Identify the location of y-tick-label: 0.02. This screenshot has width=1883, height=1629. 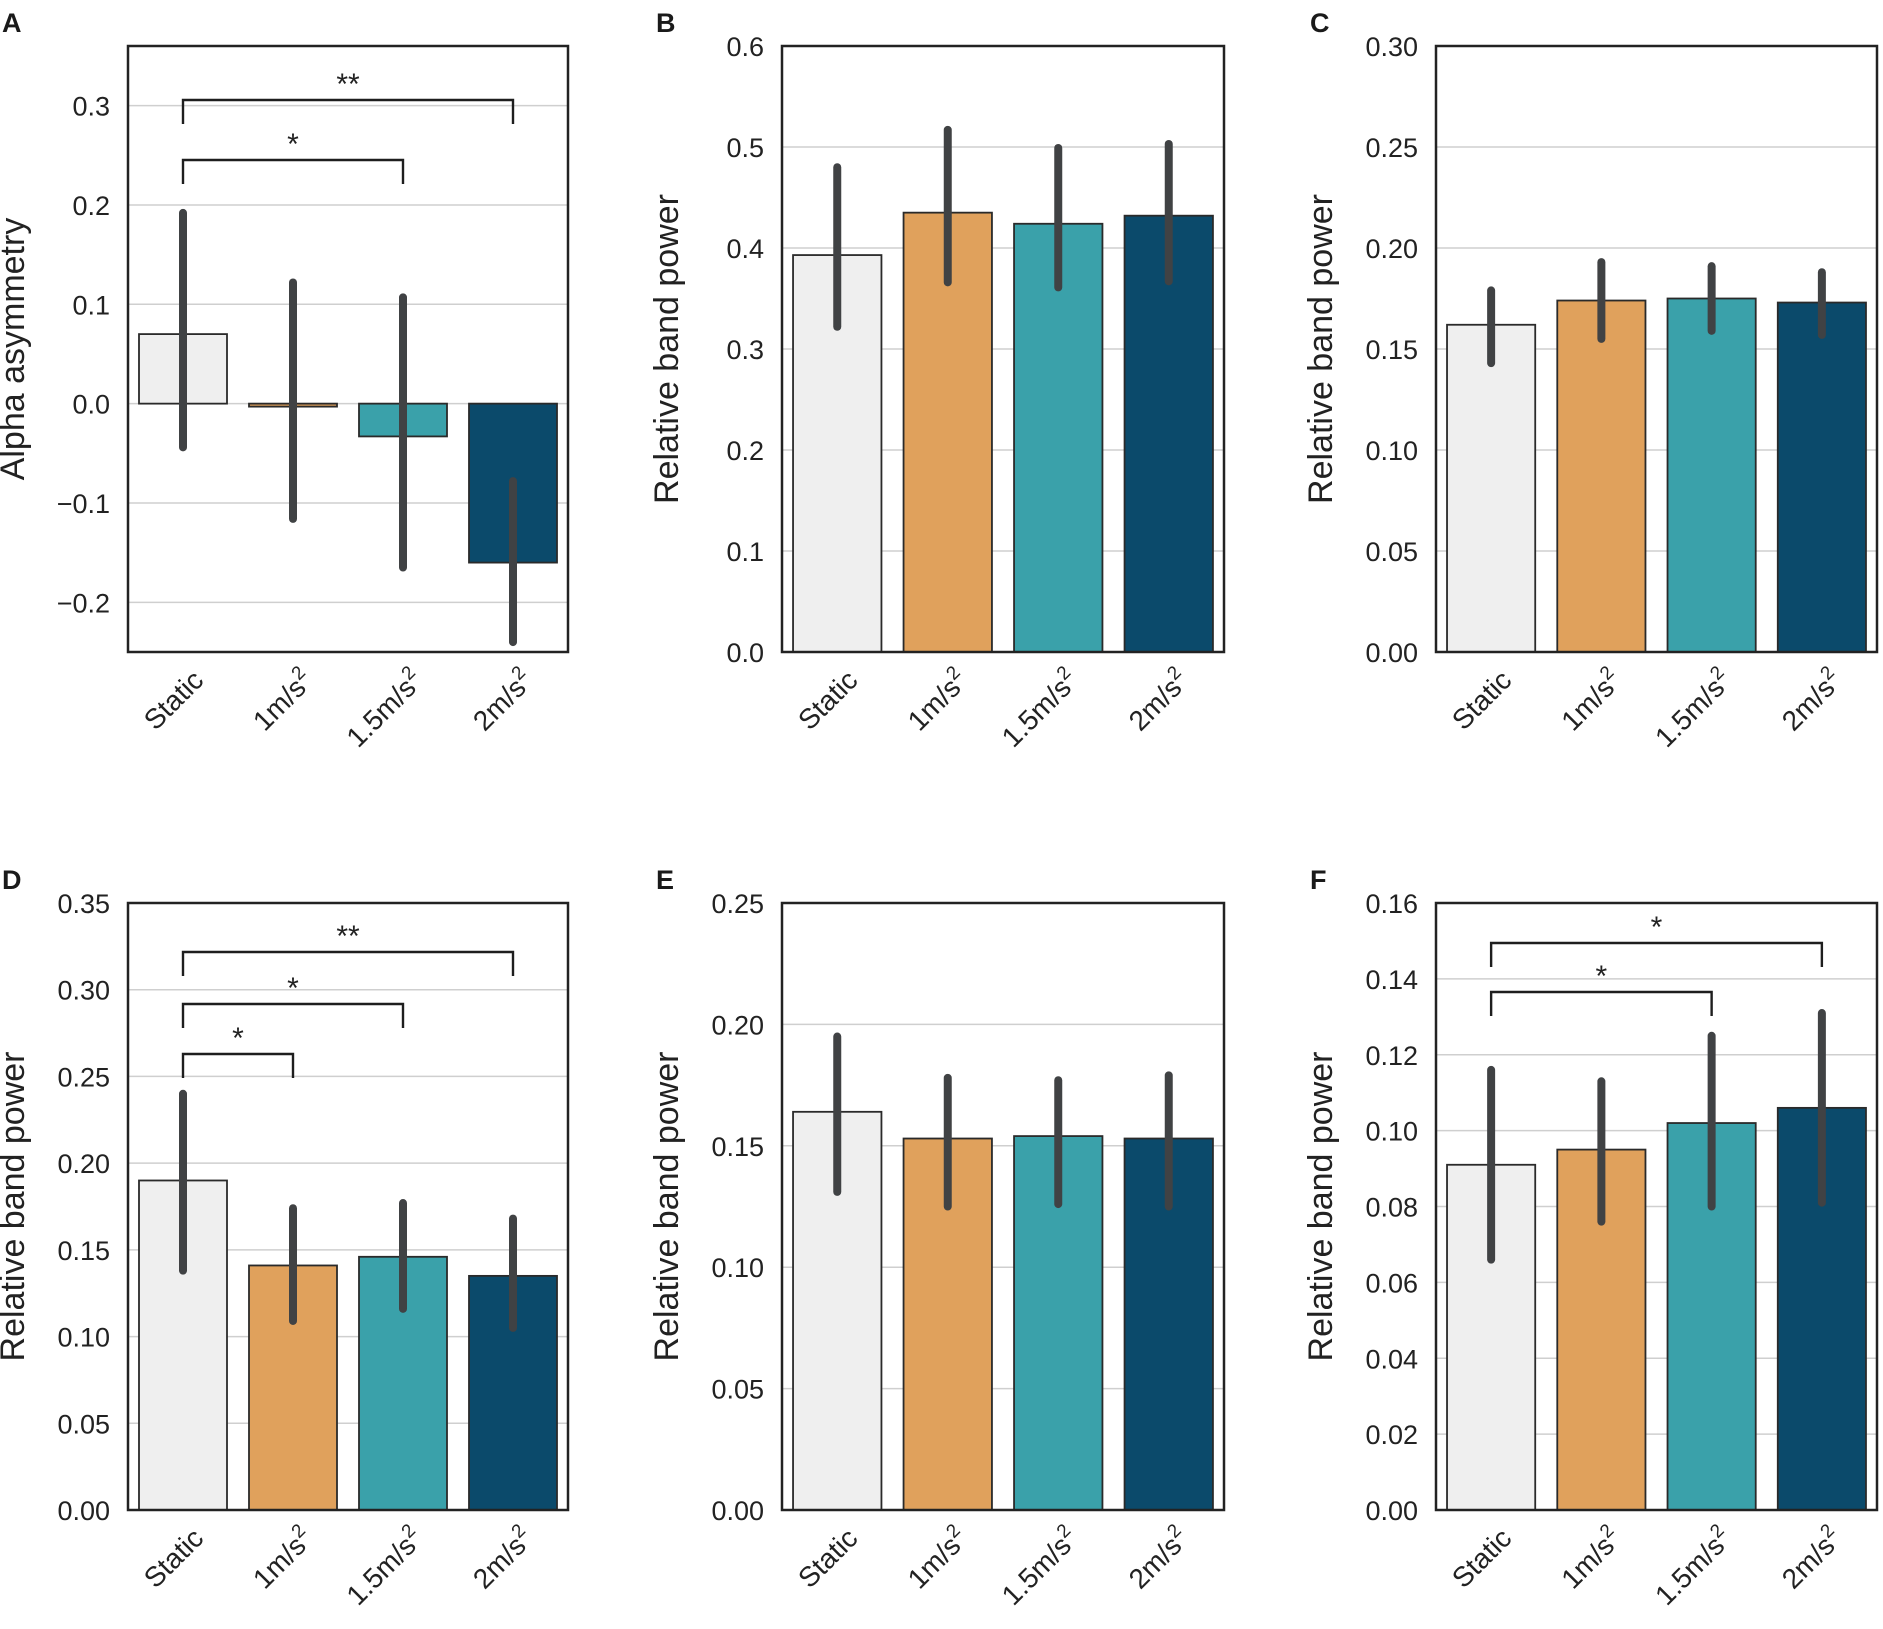
(1391, 1435).